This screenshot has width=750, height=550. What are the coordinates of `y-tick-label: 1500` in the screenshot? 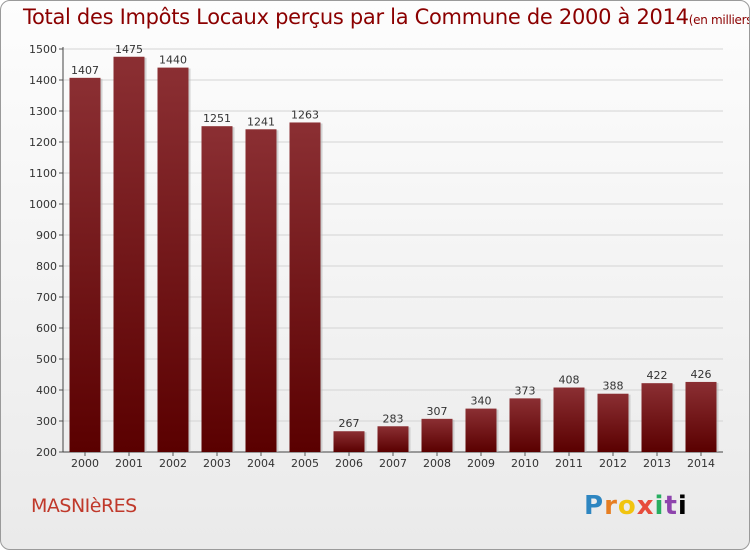 It's located at (43, 49).